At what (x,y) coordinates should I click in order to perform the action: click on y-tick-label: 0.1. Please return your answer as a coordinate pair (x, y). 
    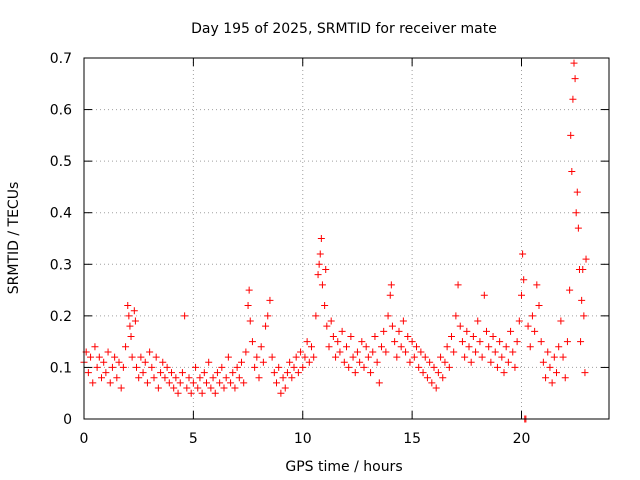
    Looking at the image, I should click on (61, 368).